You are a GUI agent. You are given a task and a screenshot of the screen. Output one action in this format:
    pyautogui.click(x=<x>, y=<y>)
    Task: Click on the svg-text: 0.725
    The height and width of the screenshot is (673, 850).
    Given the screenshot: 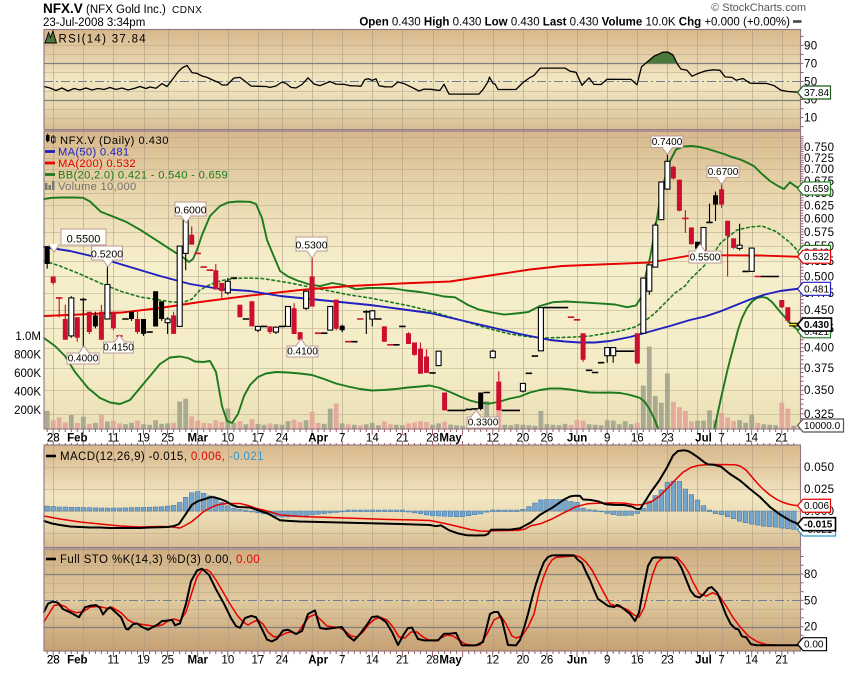 What is the action you would take?
    pyautogui.click(x=819, y=159)
    